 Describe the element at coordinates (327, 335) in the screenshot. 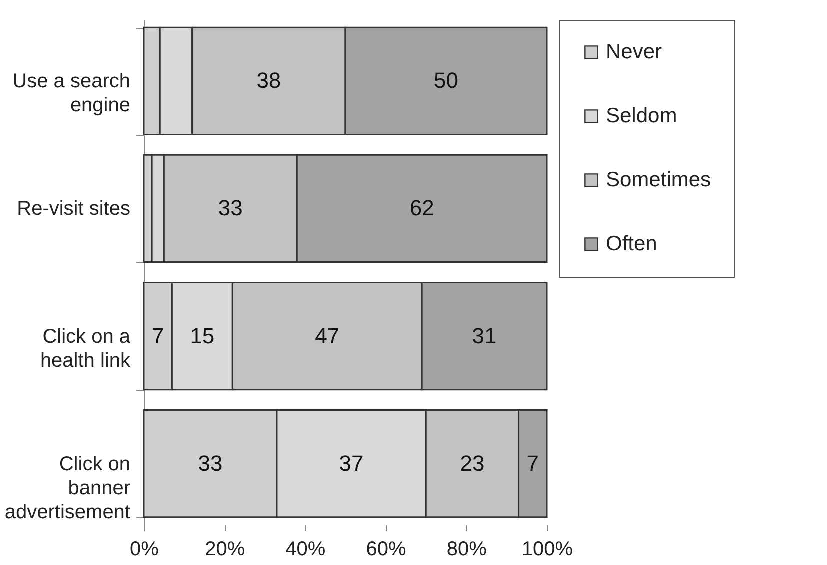

I see `data-label: 47` at that location.